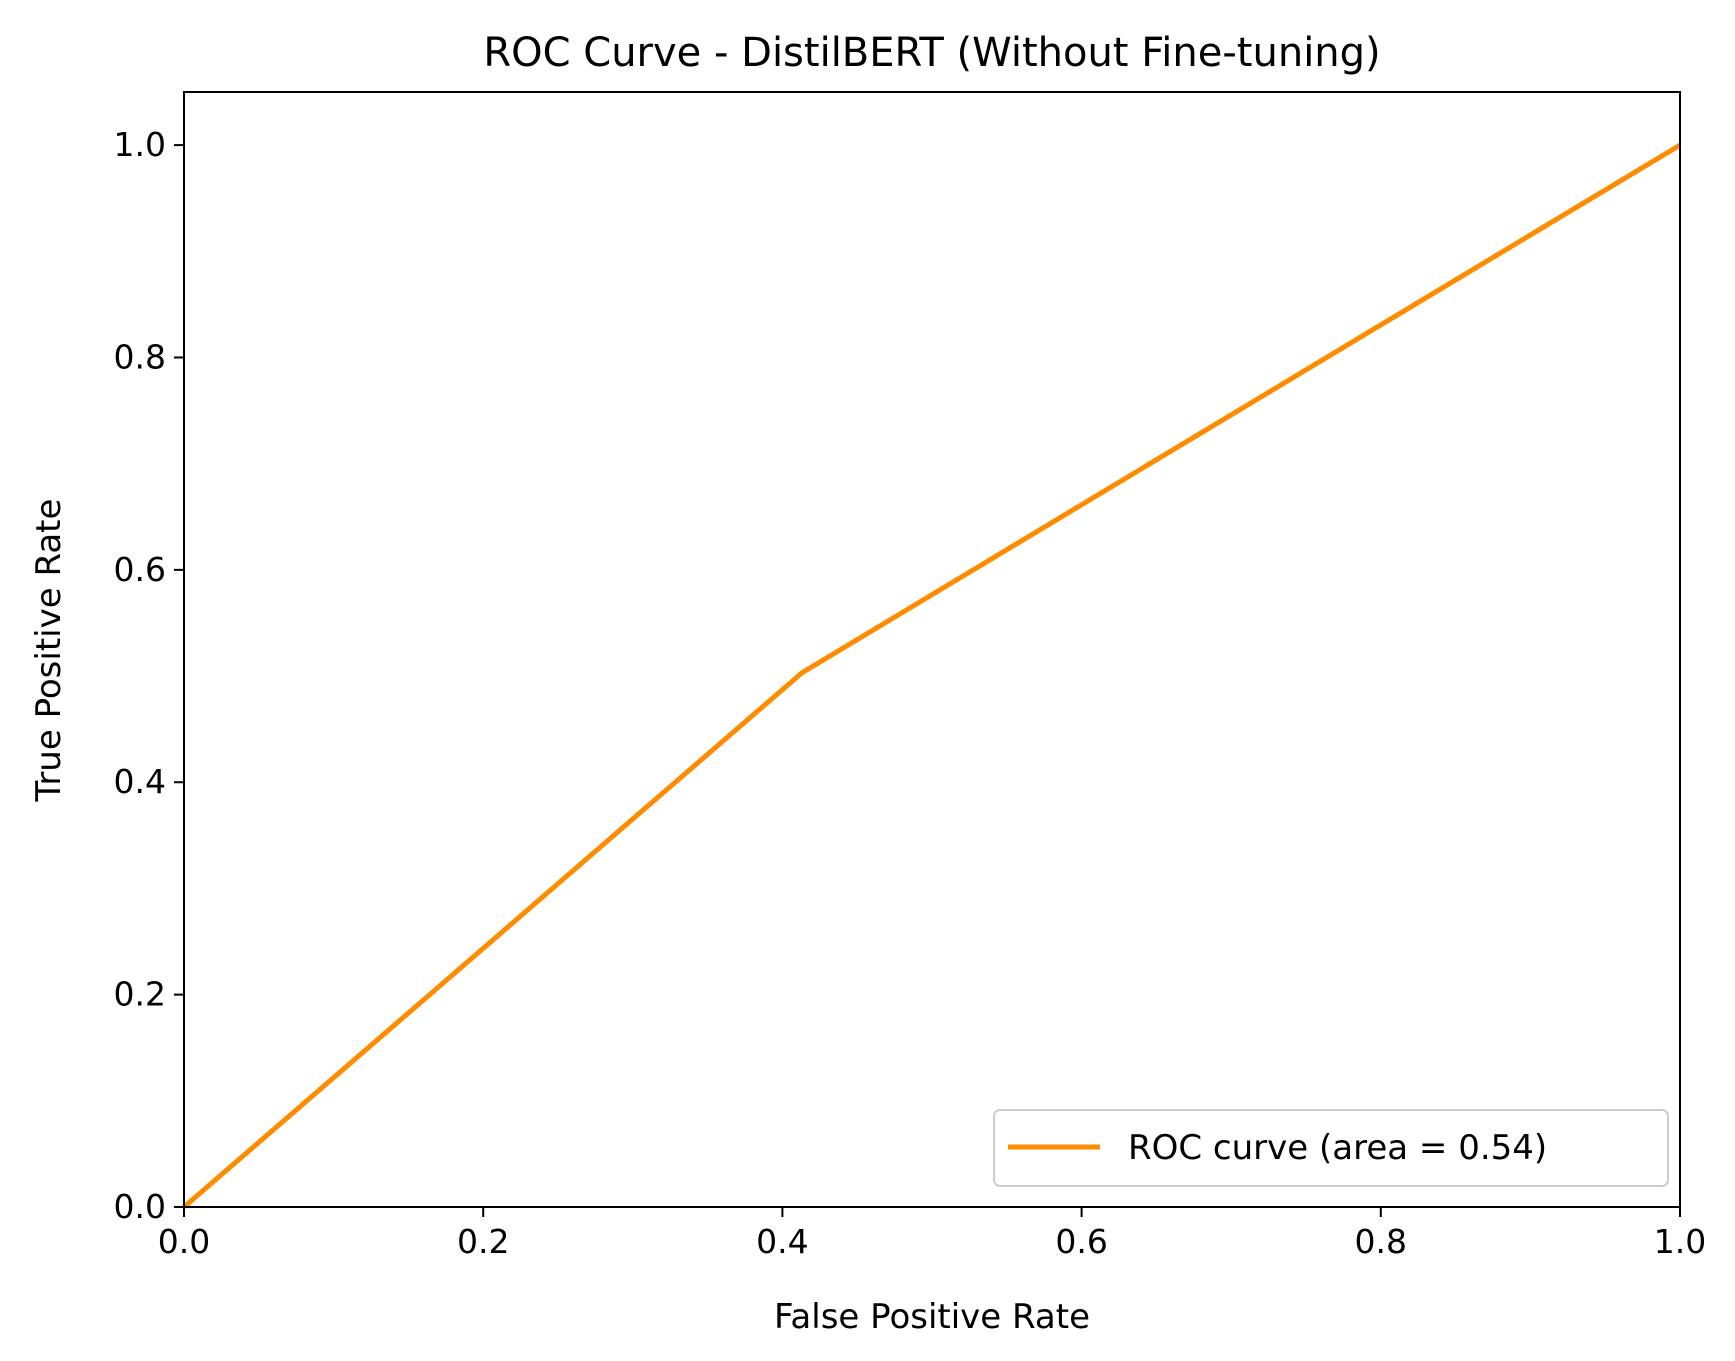  Describe the element at coordinates (184, 1241) in the screenshot. I see `x-tick-label: 0.0` at that location.